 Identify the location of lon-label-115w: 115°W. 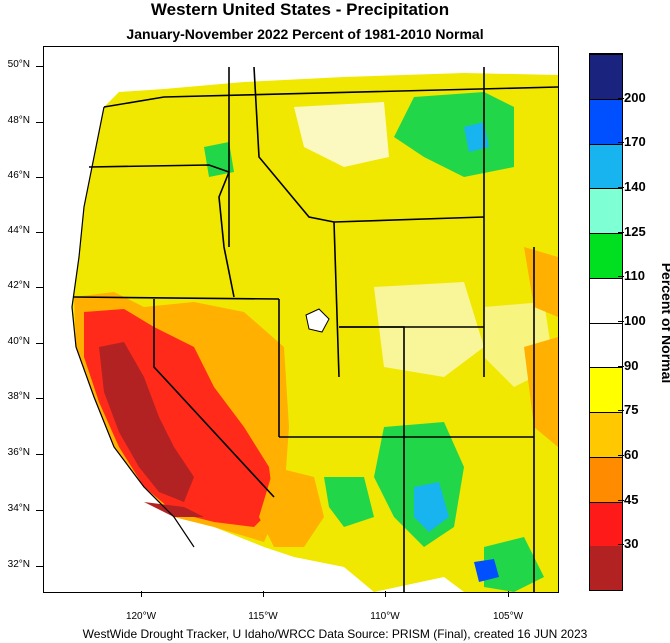
(263, 616).